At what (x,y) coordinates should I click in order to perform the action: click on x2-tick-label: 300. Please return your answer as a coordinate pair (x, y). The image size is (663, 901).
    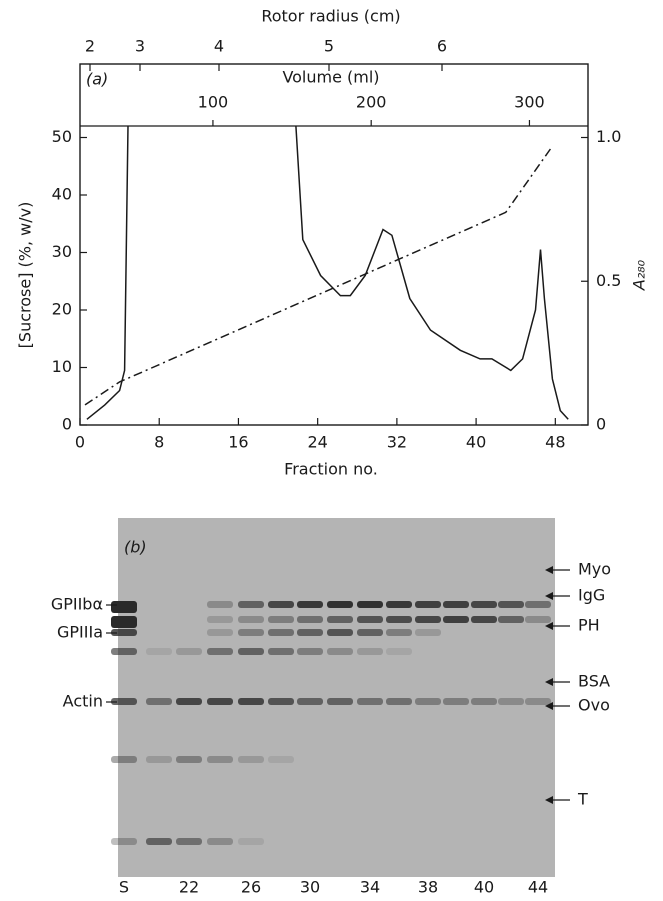
    Looking at the image, I should click on (529, 102).